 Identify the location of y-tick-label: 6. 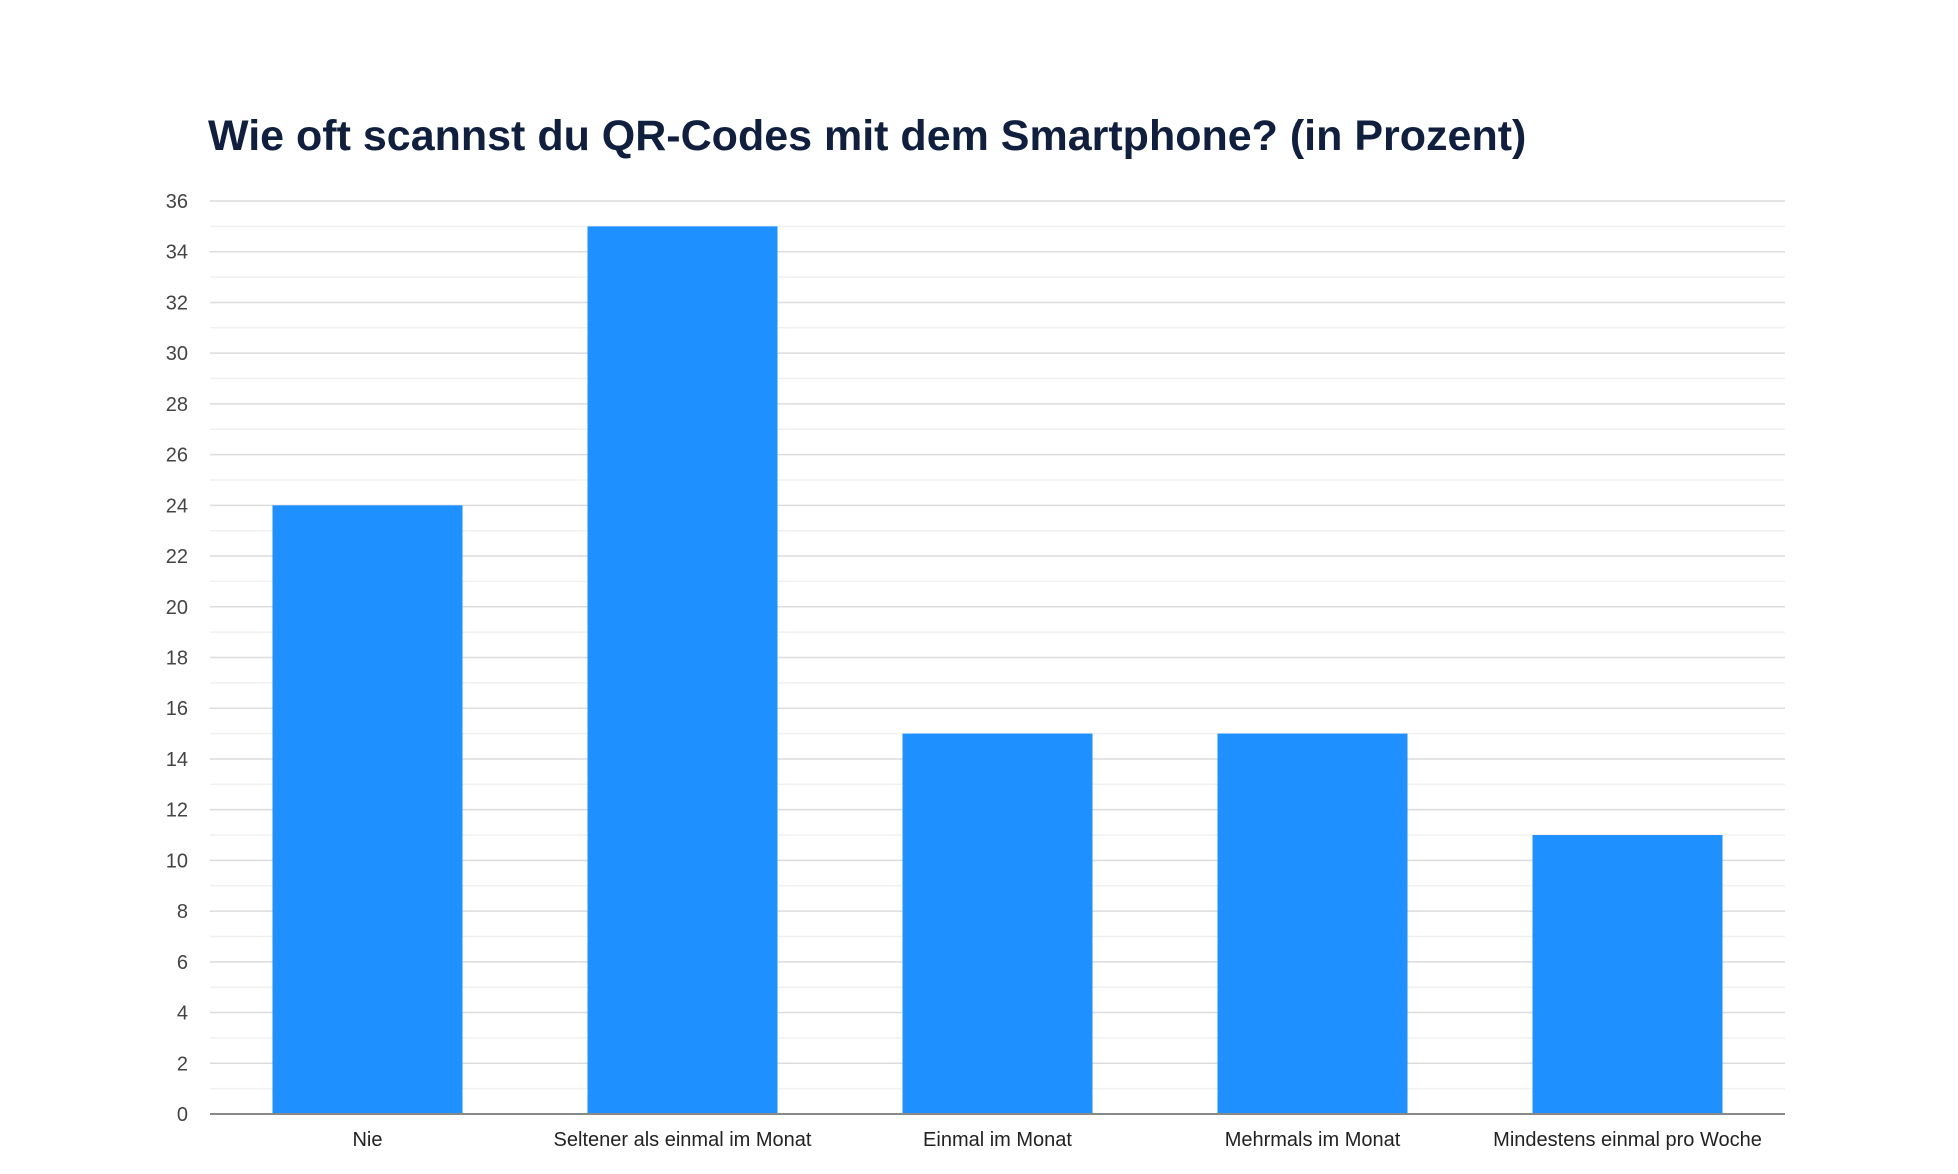
(182, 963).